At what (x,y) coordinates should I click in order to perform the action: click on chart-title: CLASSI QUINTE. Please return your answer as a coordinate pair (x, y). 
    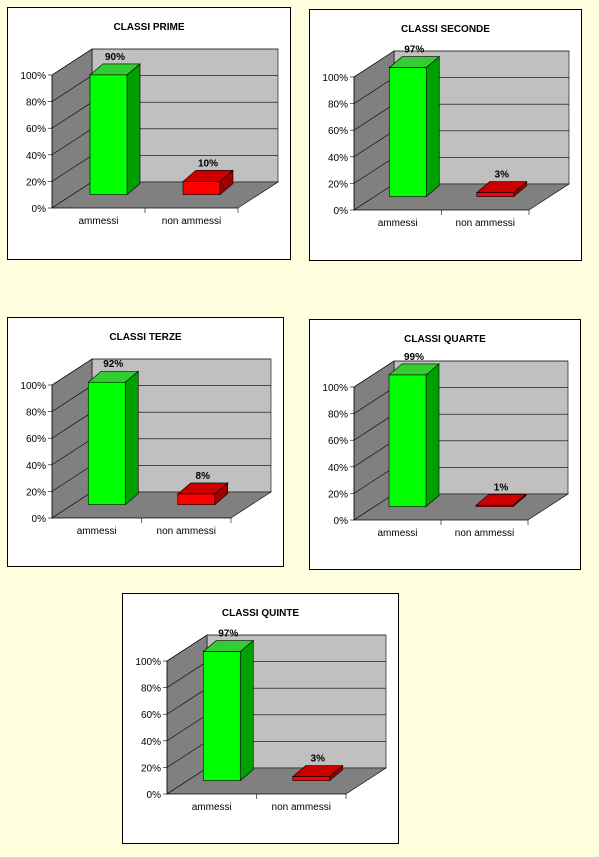
    Looking at the image, I should click on (261, 613).